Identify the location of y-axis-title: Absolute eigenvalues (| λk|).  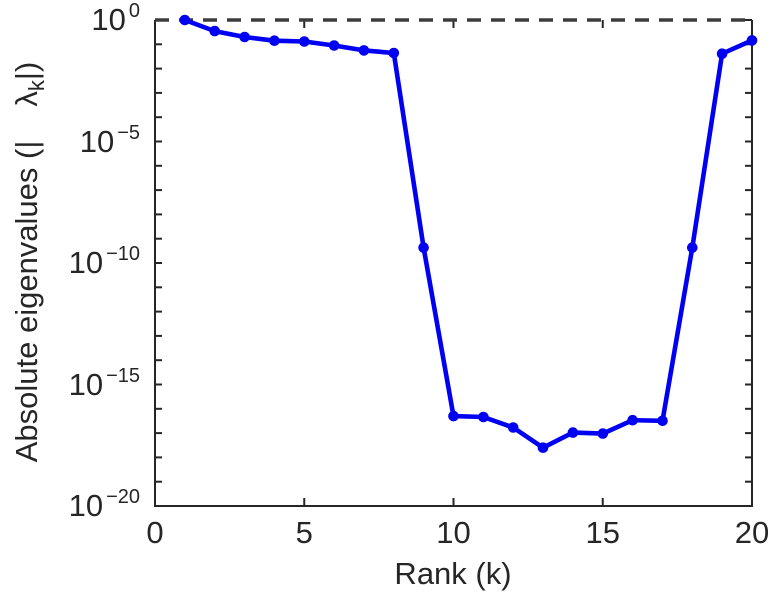
(29, 262).